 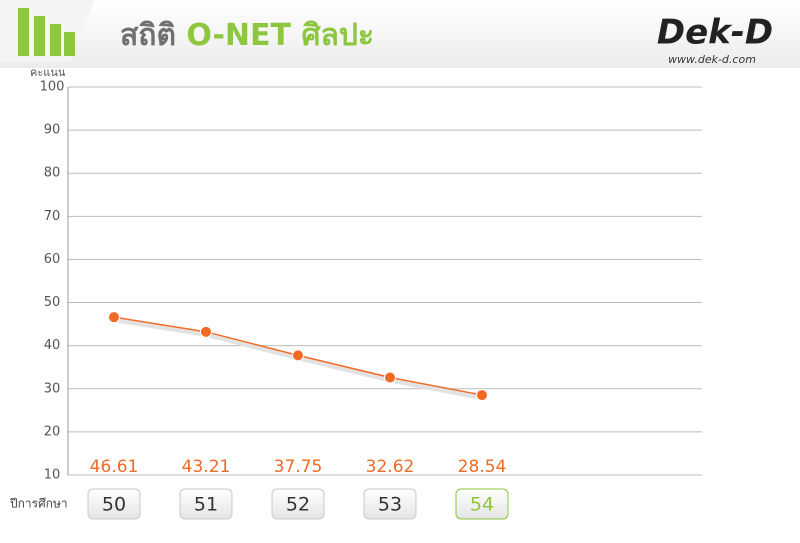 What do you see at coordinates (715, 33) in the screenshot?
I see `logo-name: Dek-D` at bounding box center [715, 33].